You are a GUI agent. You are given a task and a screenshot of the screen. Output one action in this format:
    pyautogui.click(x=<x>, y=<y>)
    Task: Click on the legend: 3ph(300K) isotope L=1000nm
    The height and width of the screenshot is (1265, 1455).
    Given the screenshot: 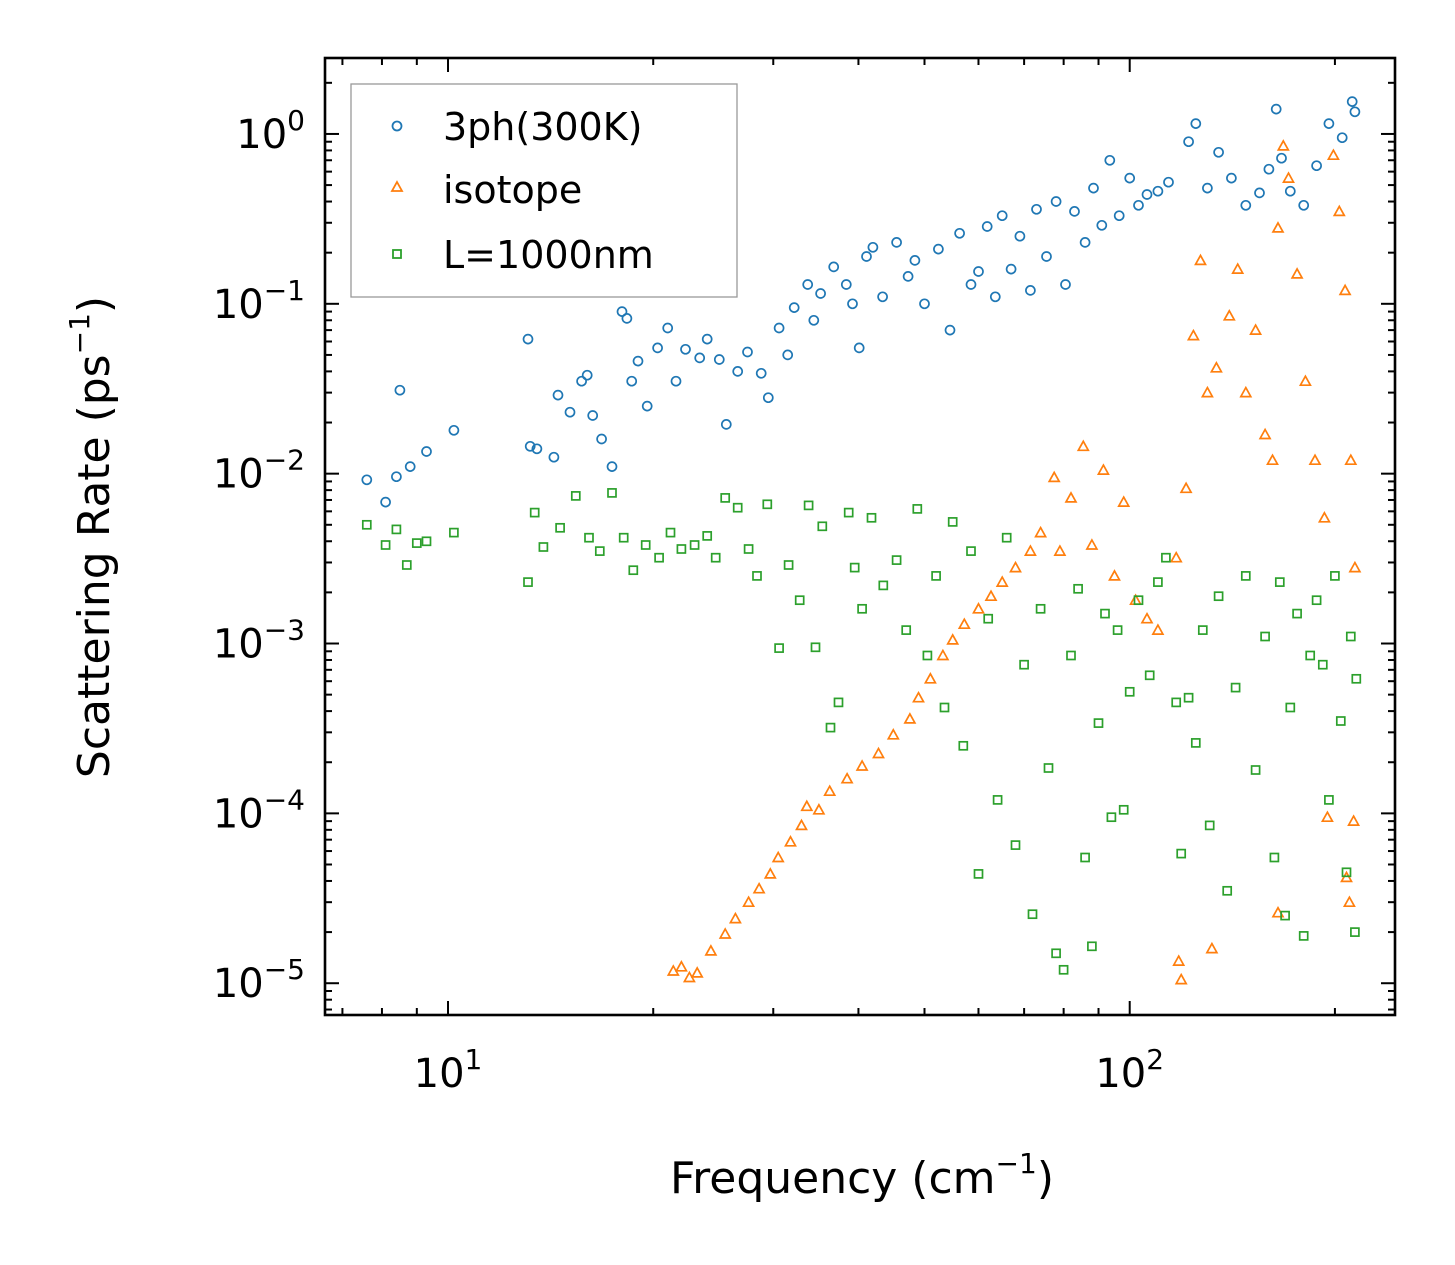 What is the action you would take?
    pyautogui.click(x=544, y=190)
    